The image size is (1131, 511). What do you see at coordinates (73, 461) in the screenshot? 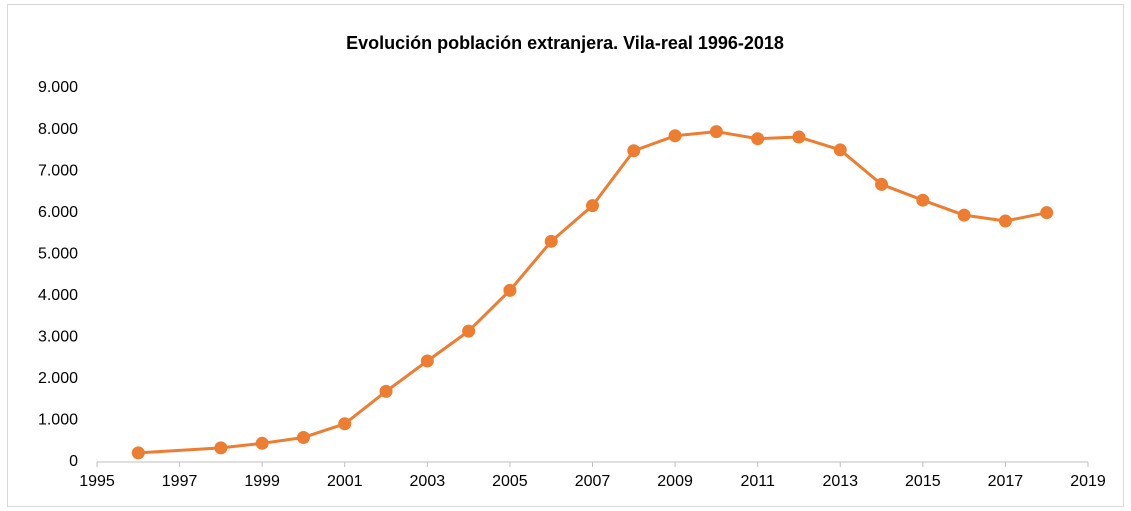
I see `y-tick-label: 0` at bounding box center [73, 461].